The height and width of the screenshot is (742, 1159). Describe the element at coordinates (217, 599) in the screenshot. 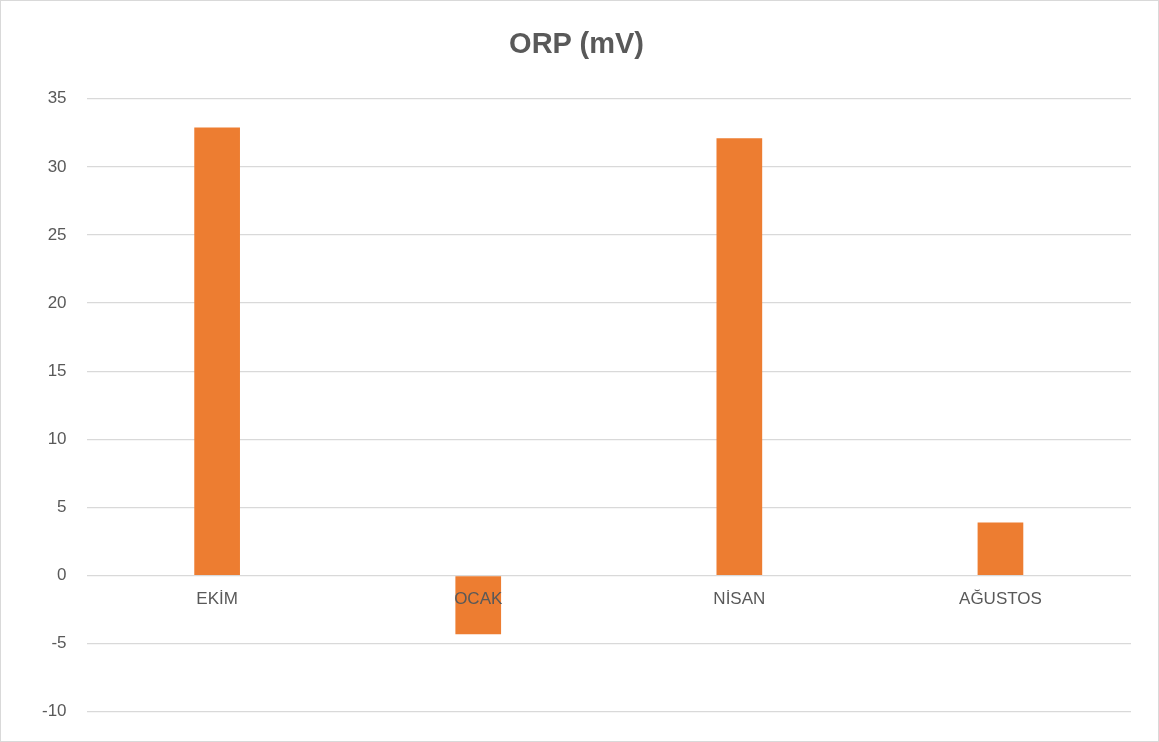

I see `x-tick-label: EKİM` at that location.